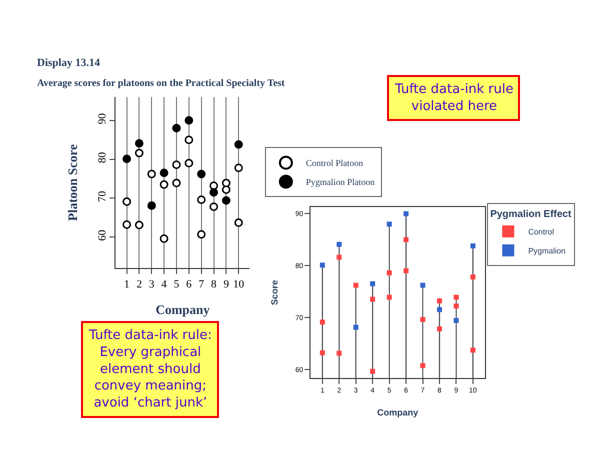  I want to click on x-tick-label: 1, so click(127, 284).